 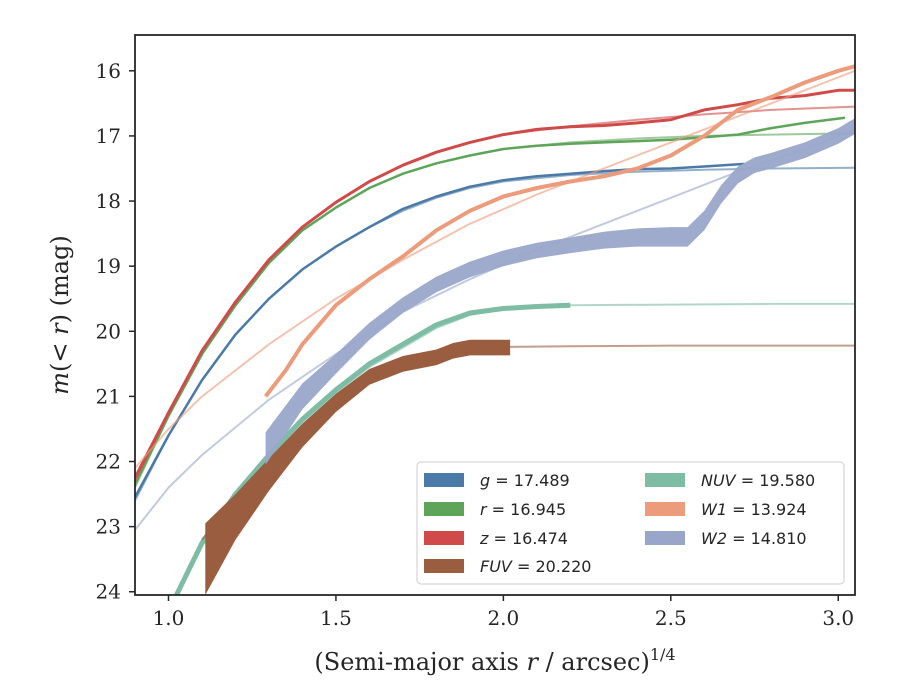 I want to click on y-tick-label: 20, so click(x=108, y=331).